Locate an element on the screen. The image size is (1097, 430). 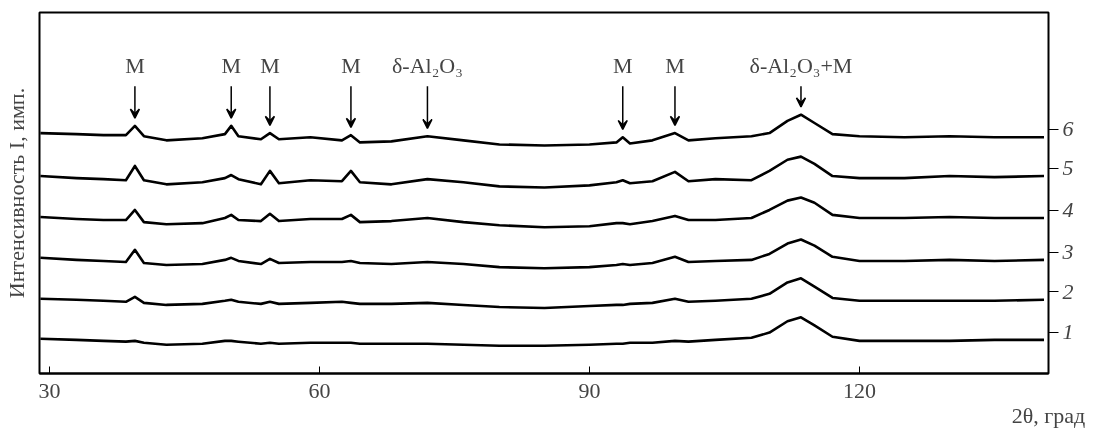
x-tick-label: 120 is located at coordinates (859, 390).